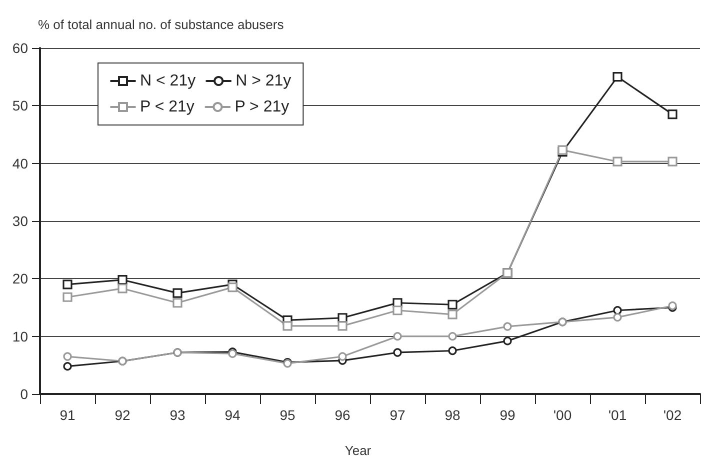 This screenshot has width=717, height=475. What do you see at coordinates (24, 394) in the screenshot?
I see `y-tick-label: 0` at bounding box center [24, 394].